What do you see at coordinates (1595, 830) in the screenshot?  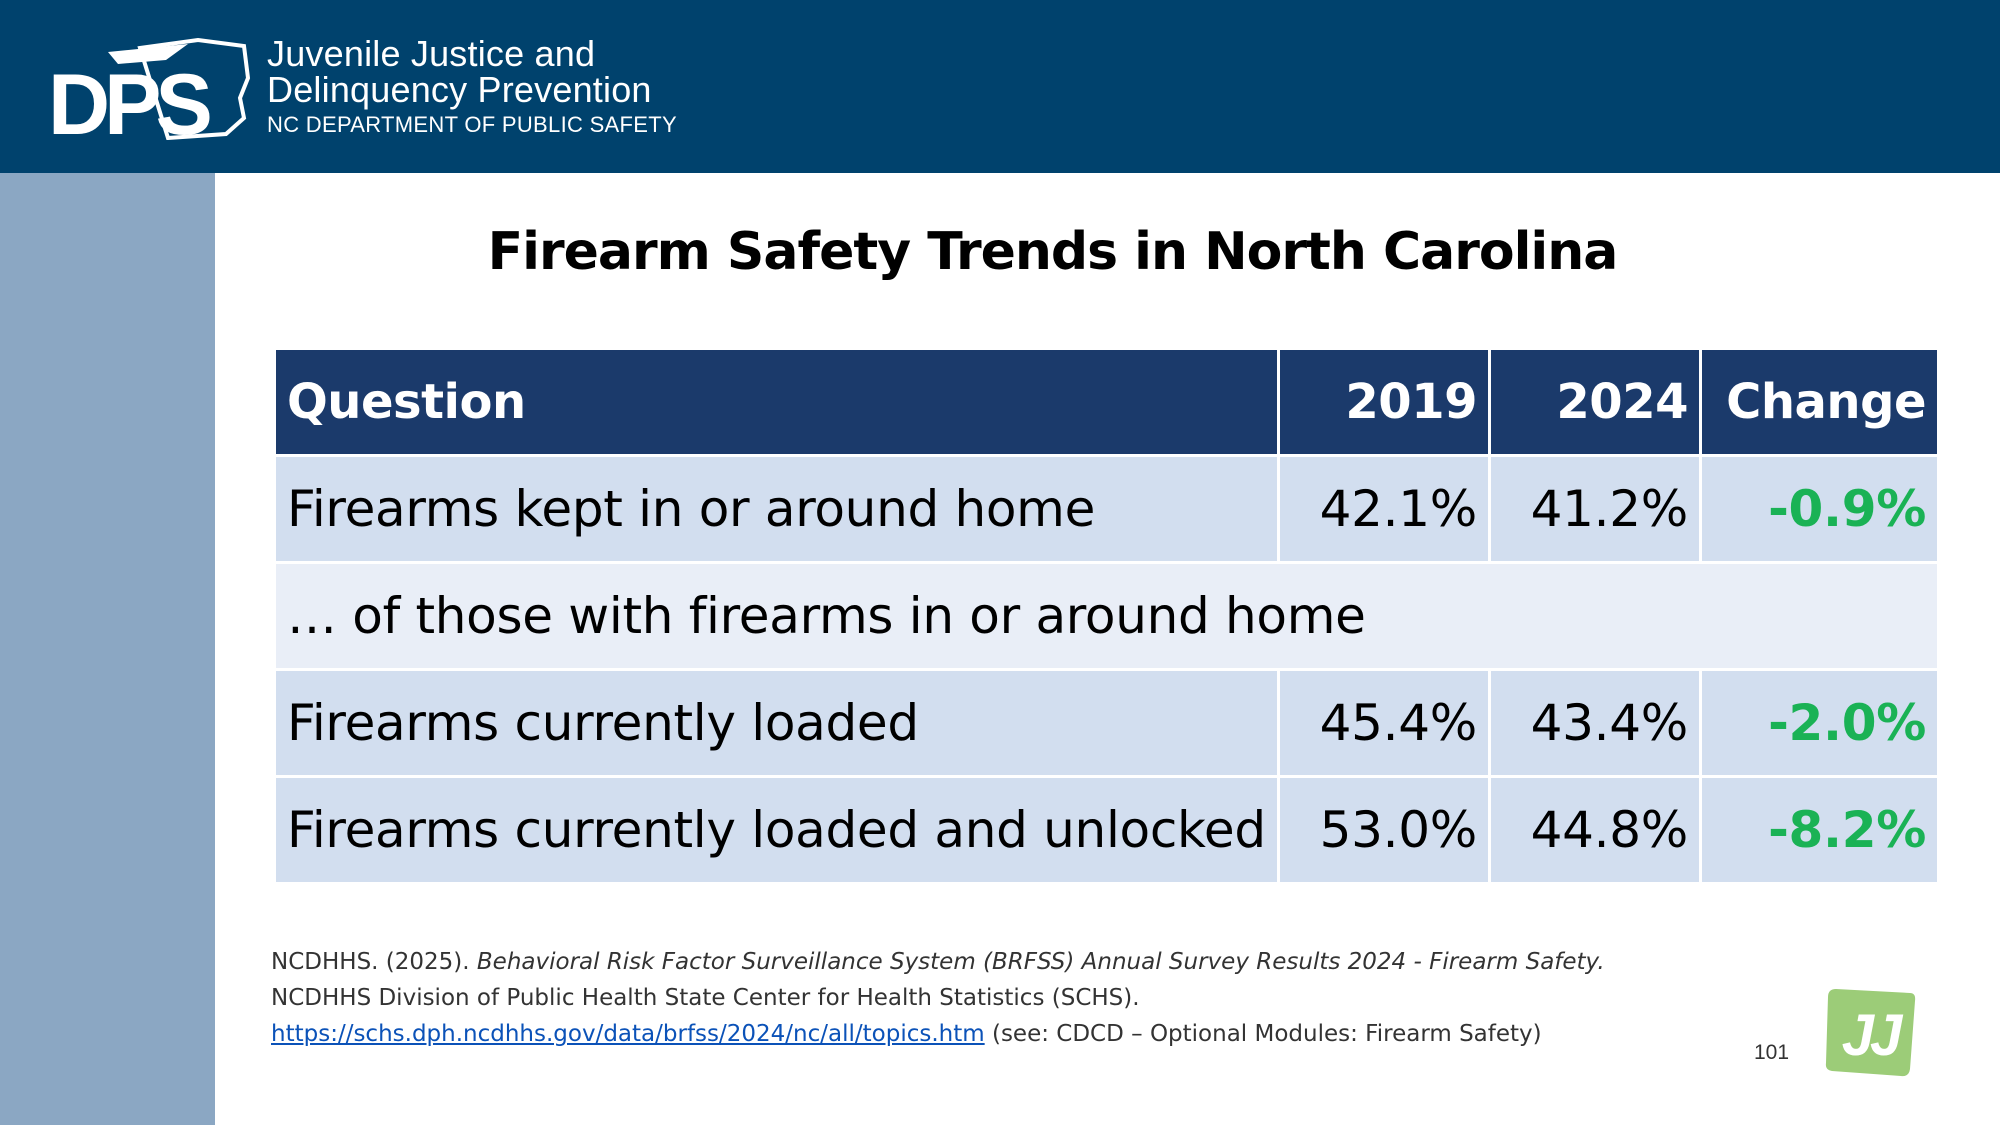 I see `row-2024-value: 44.8%` at bounding box center [1595, 830].